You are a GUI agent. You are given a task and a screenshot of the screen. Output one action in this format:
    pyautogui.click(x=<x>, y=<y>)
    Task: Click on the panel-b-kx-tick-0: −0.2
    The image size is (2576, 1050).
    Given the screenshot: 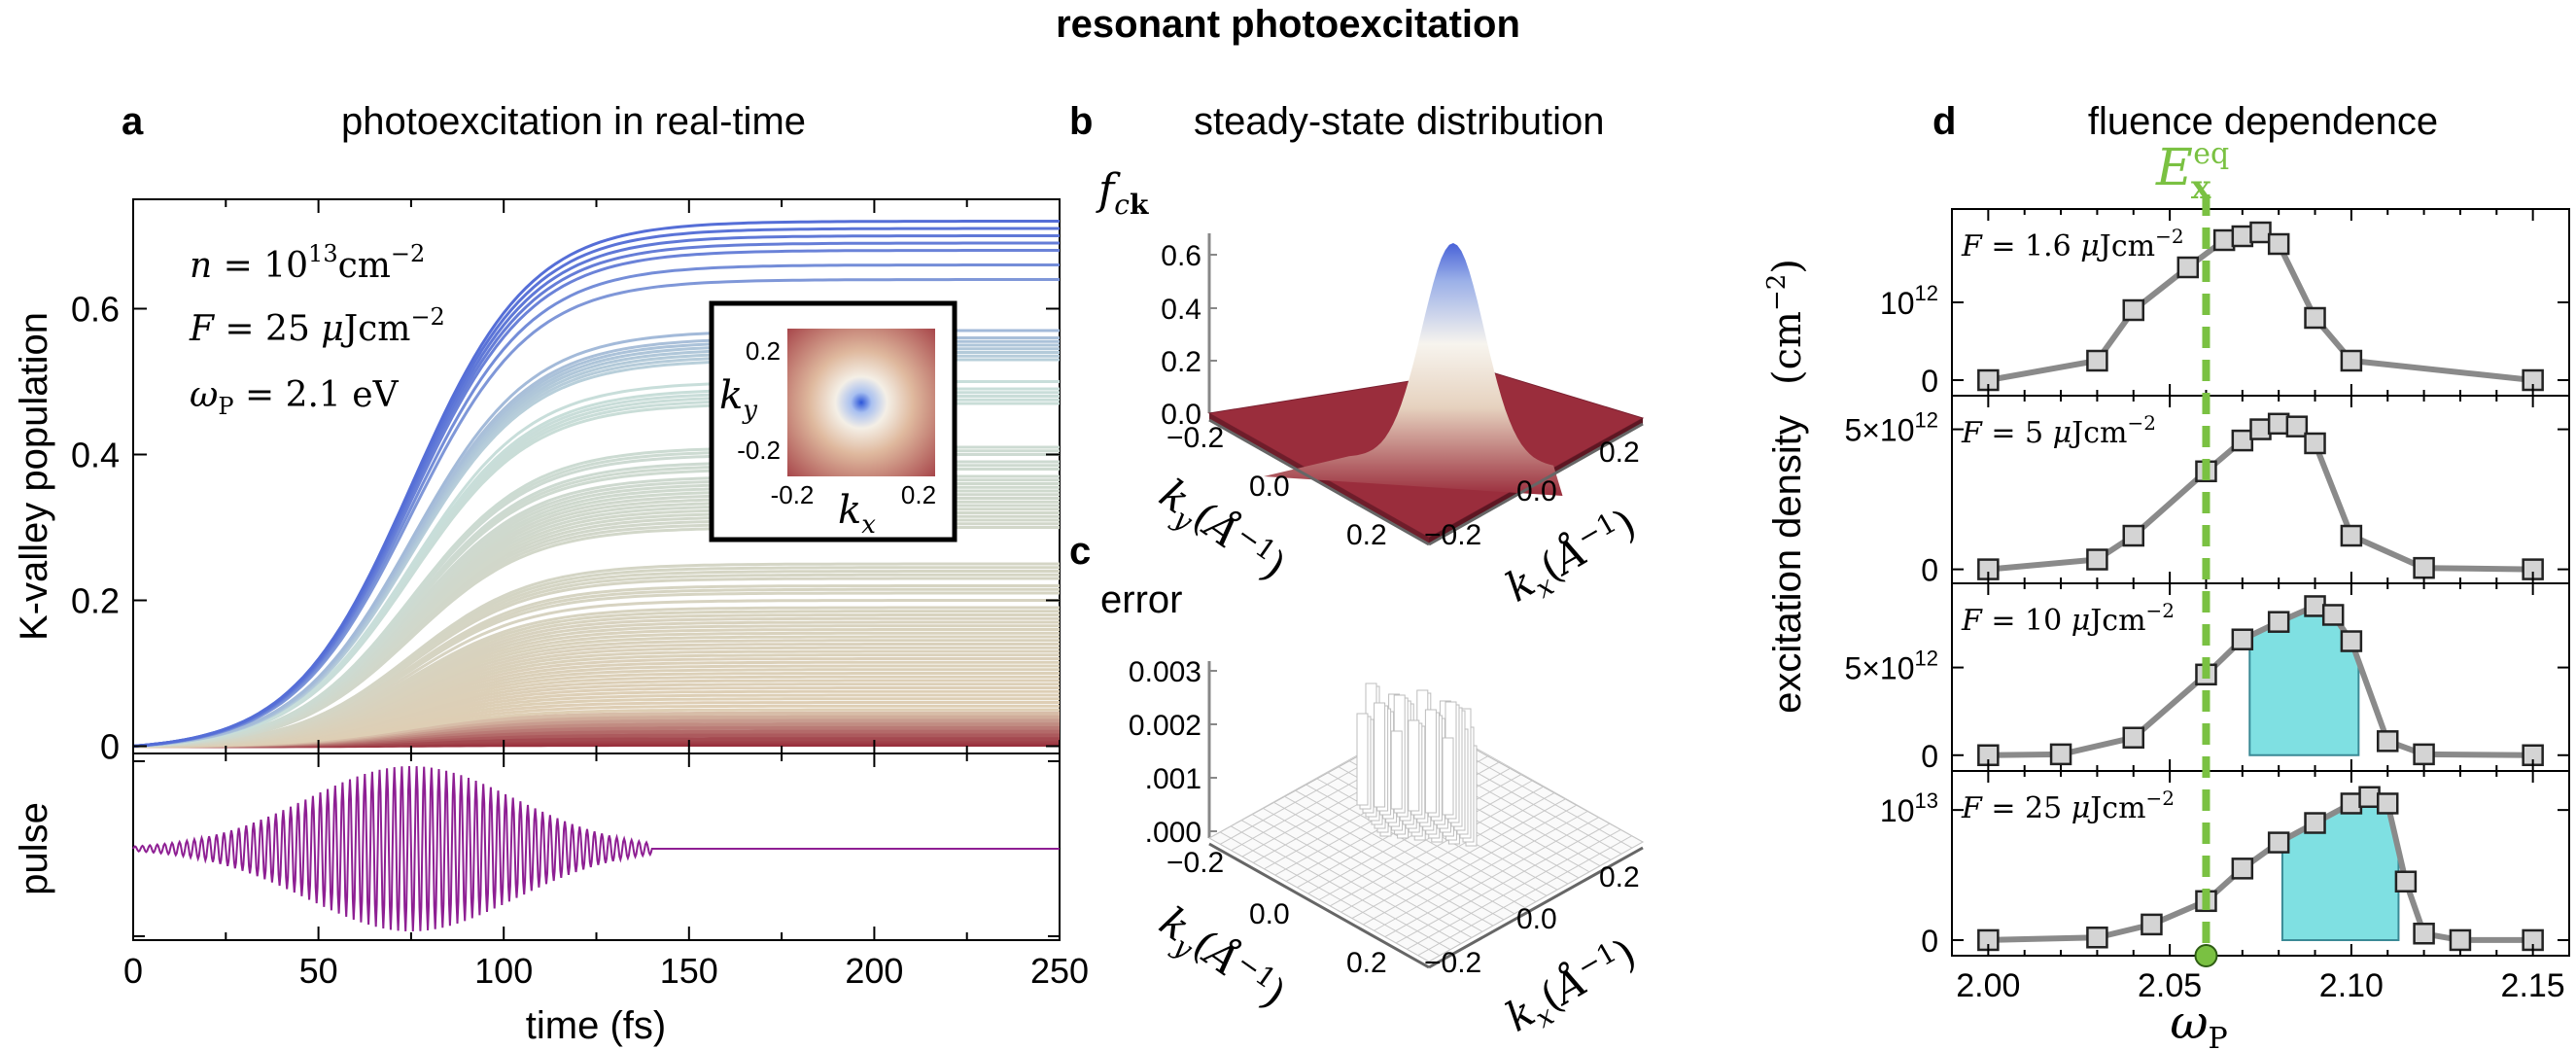 What is the action you would take?
    pyautogui.click(x=1452, y=535)
    